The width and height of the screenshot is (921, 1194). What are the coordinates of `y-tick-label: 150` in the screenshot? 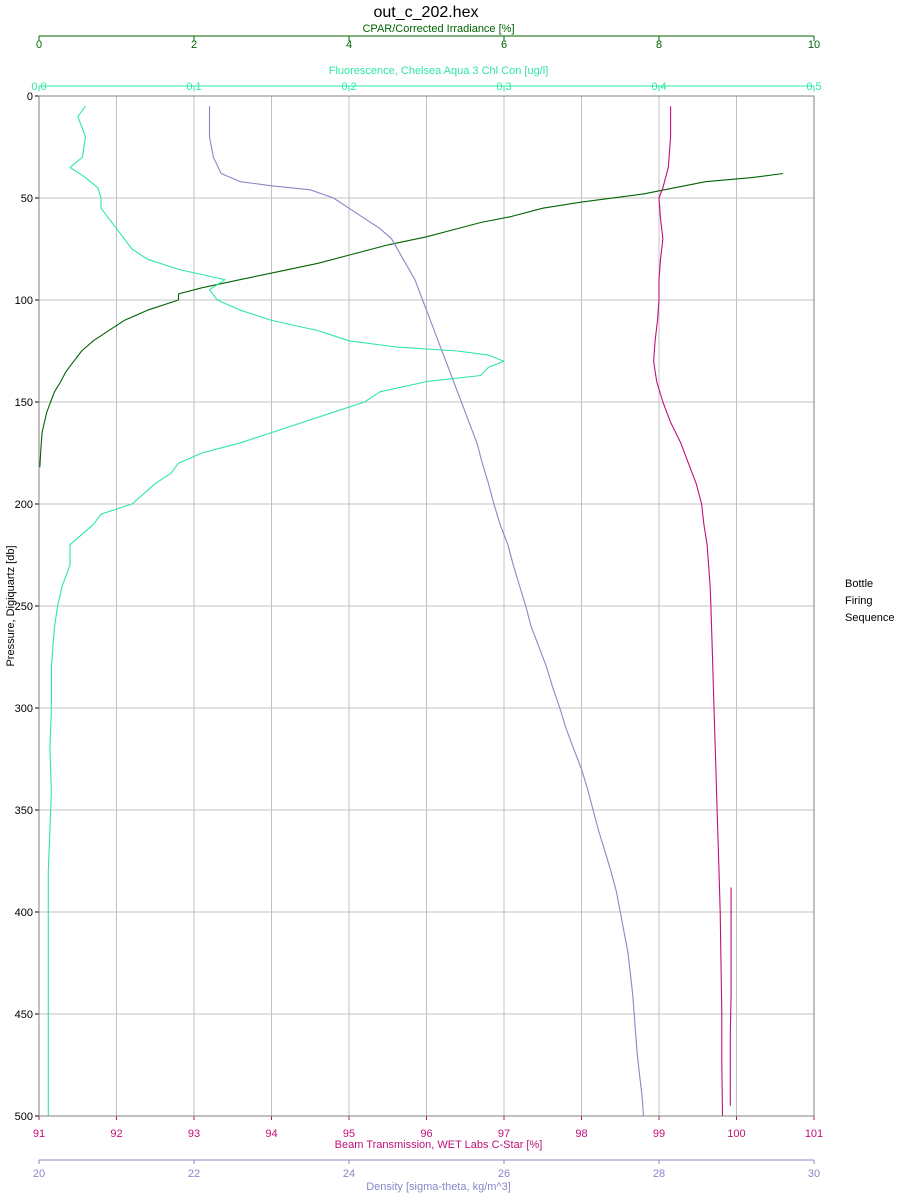 It's located at (24, 403).